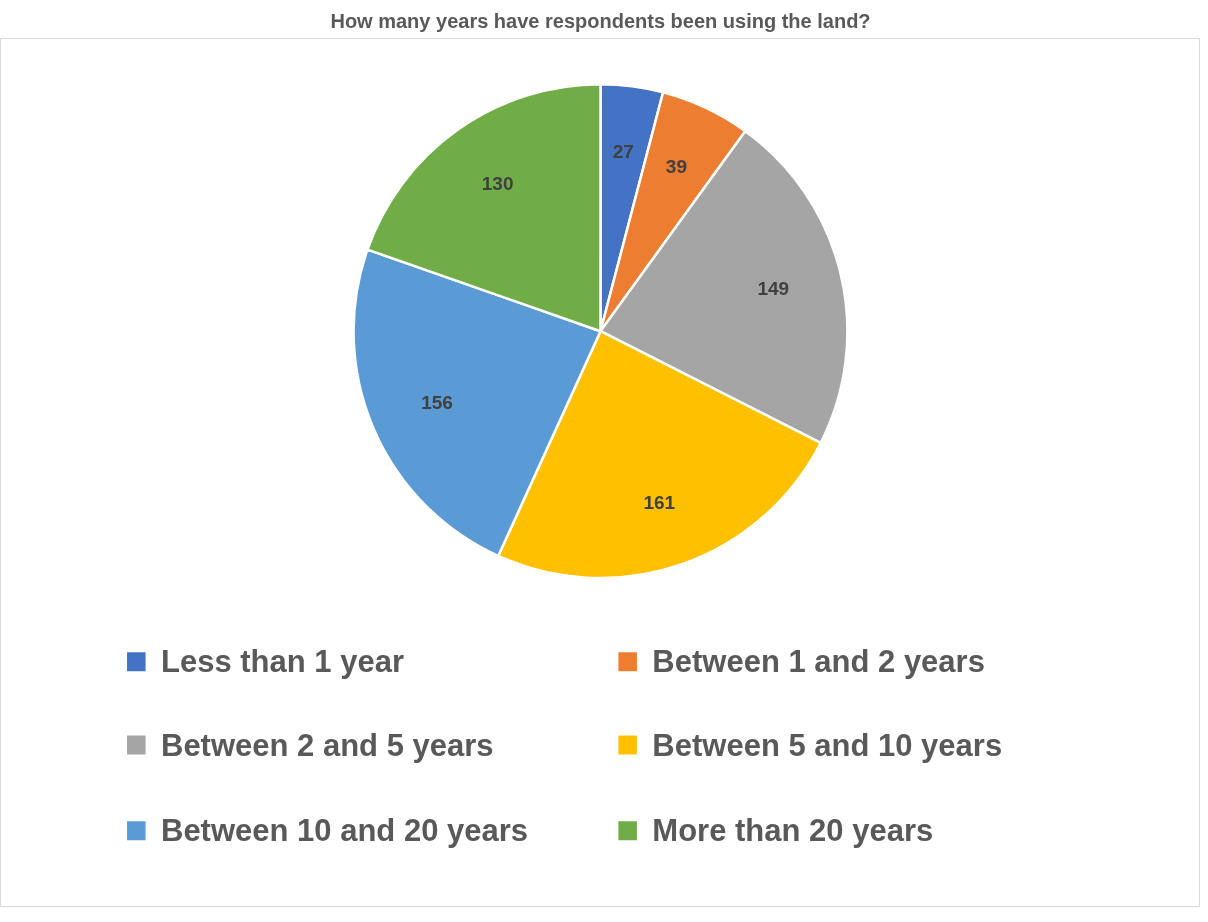  I want to click on legend-label: Between 1 and 2 years, so click(818, 662).